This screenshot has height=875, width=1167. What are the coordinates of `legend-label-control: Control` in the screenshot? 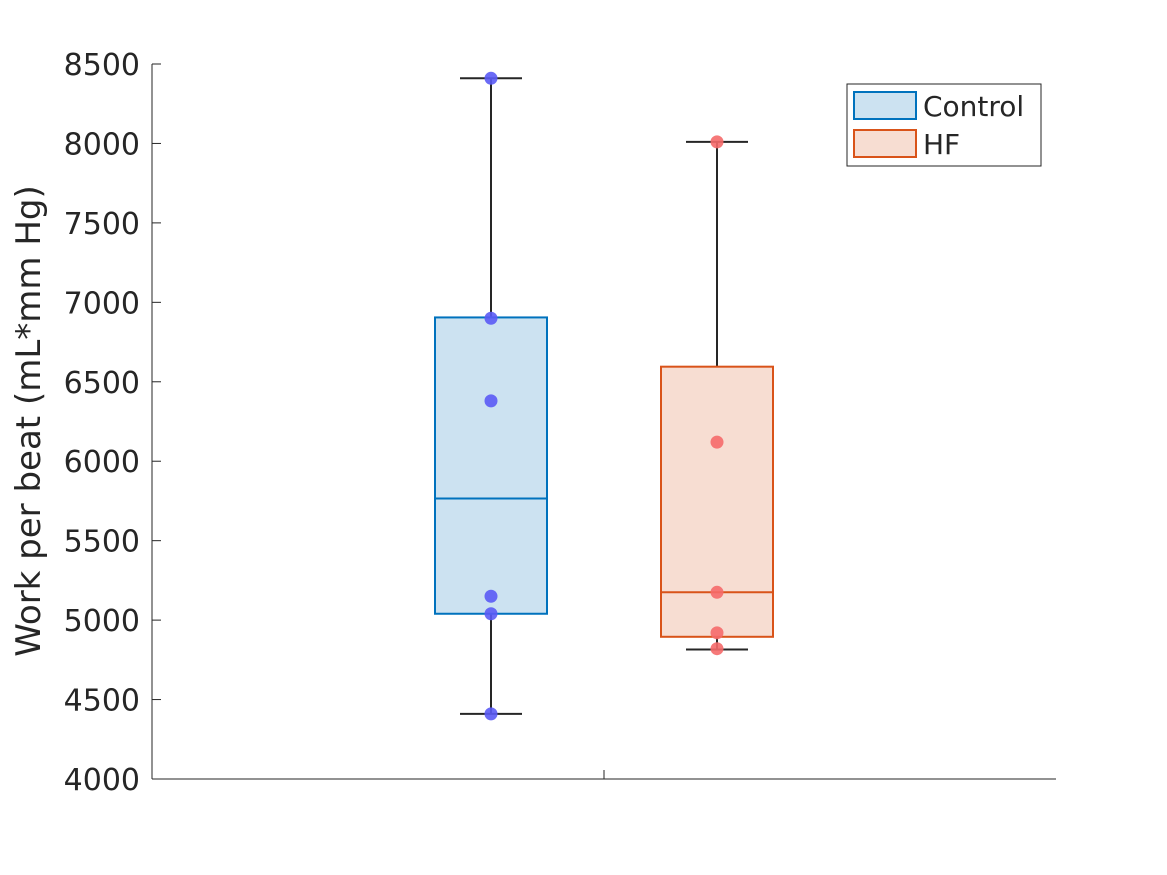 It's located at (973, 106).